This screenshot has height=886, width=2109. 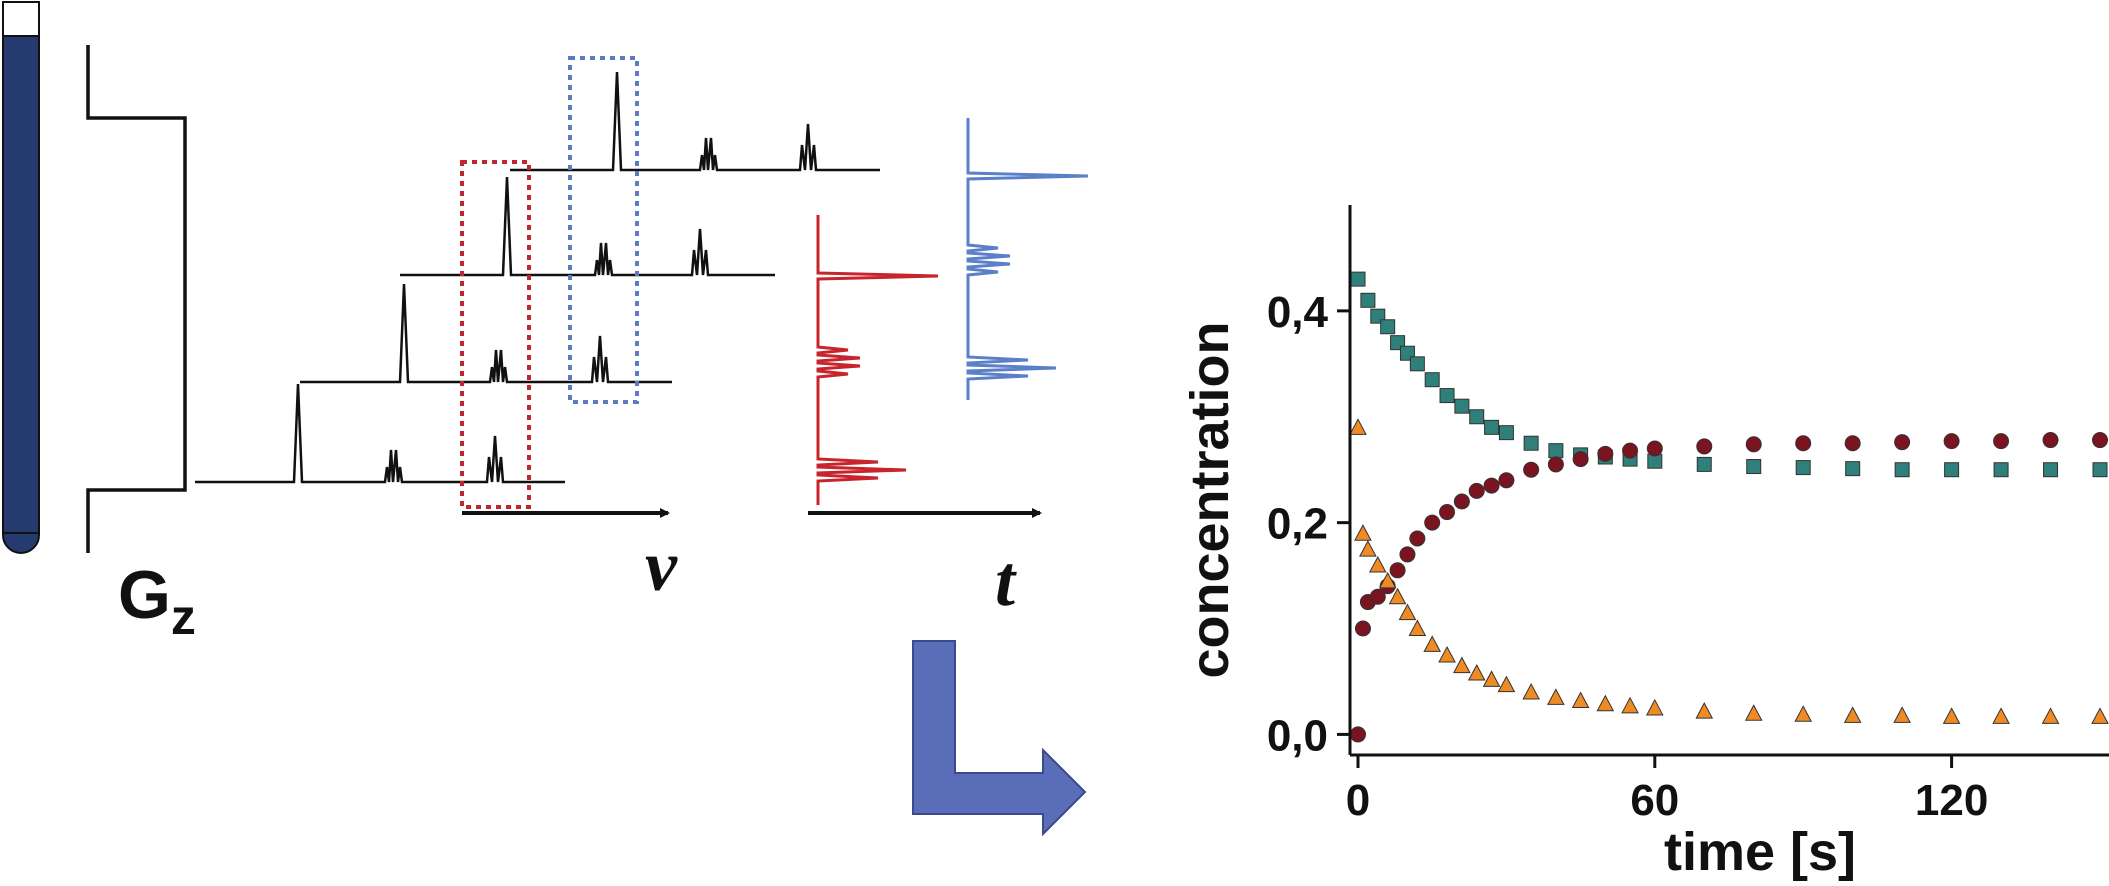 I want to click on x-tick-label: 120, so click(x=1951, y=800).